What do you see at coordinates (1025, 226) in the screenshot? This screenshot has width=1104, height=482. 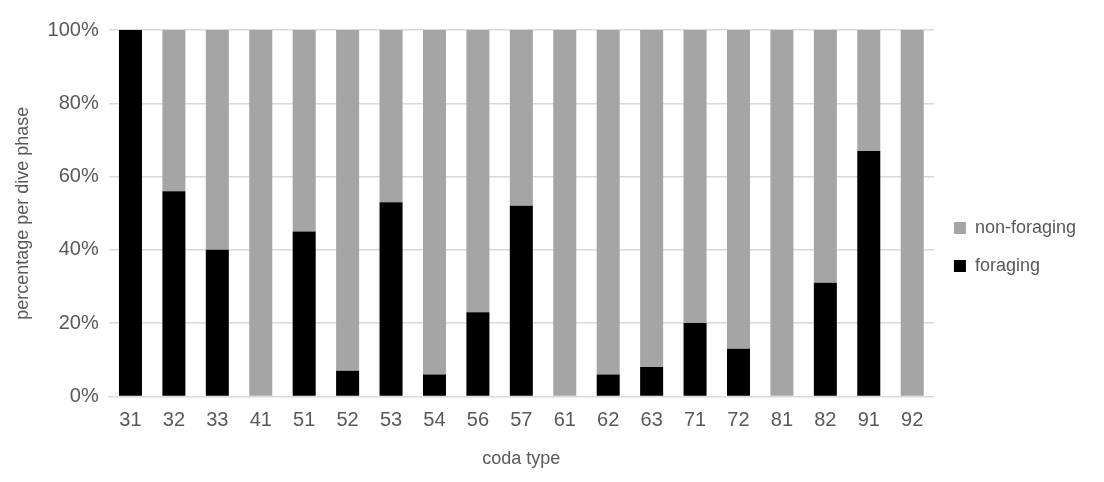 I see `legend-label: non-foraging` at bounding box center [1025, 226].